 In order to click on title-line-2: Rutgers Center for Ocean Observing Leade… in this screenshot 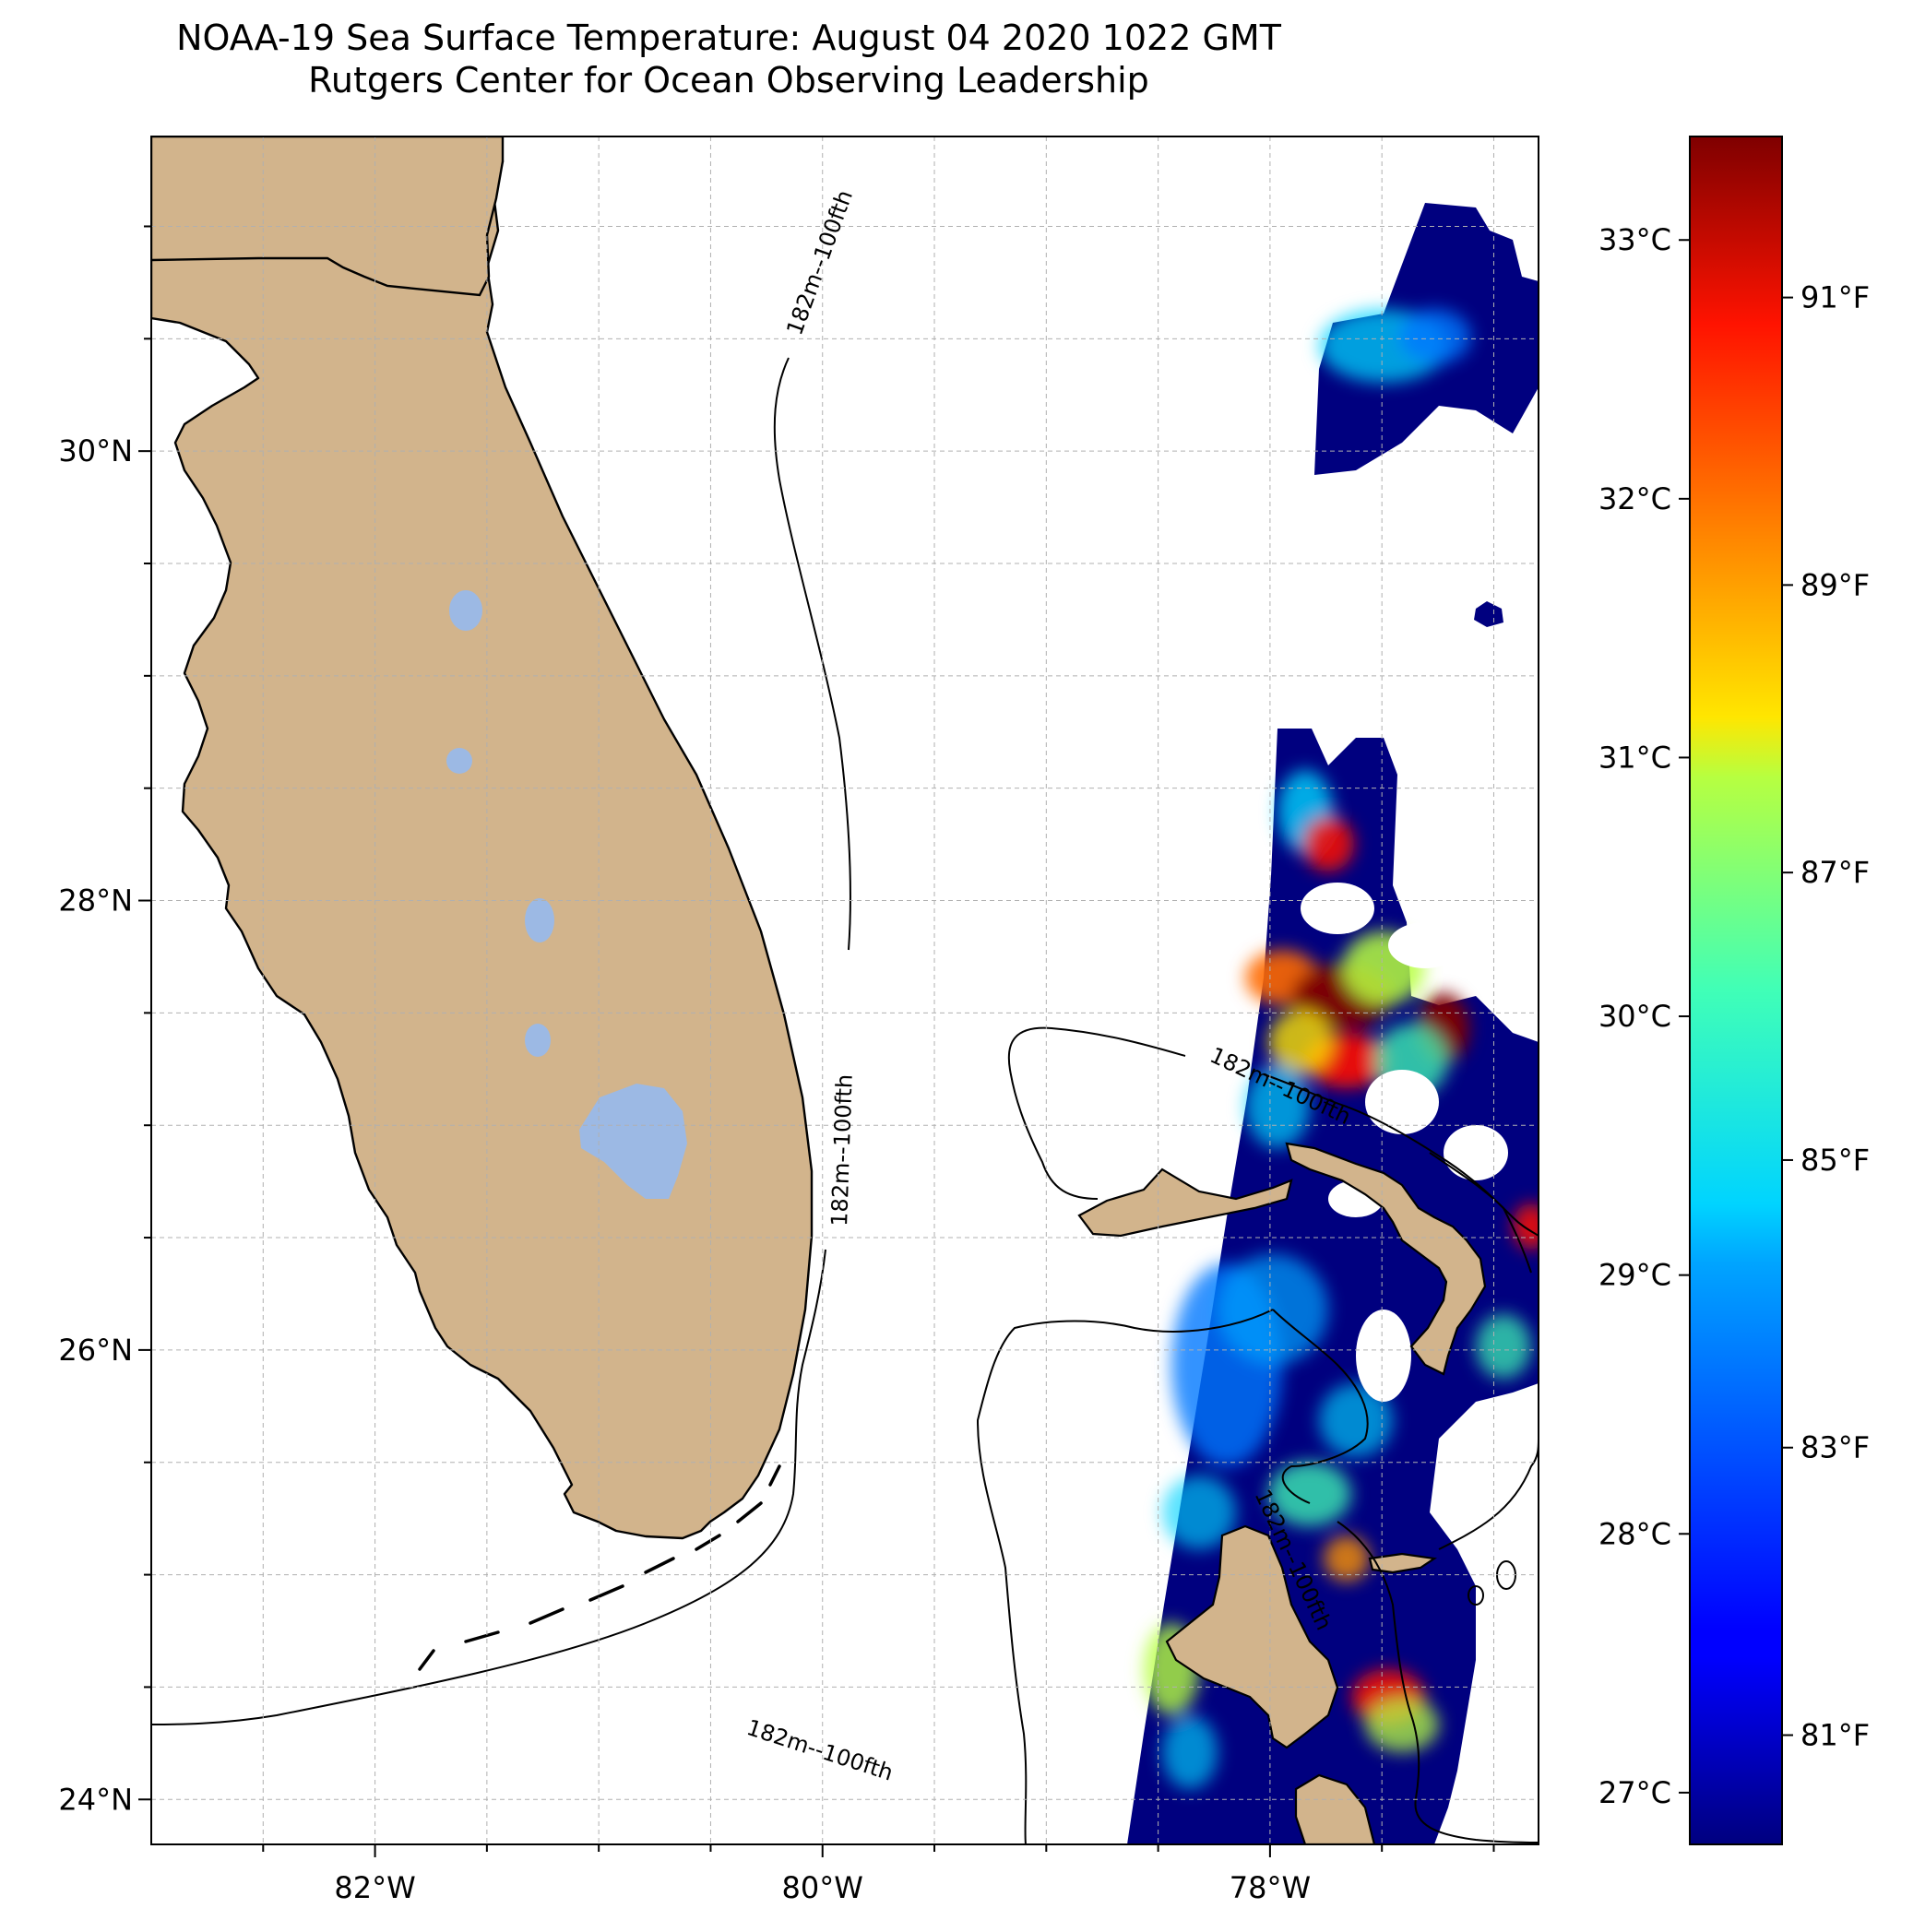, I will do `click(728, 80)`.